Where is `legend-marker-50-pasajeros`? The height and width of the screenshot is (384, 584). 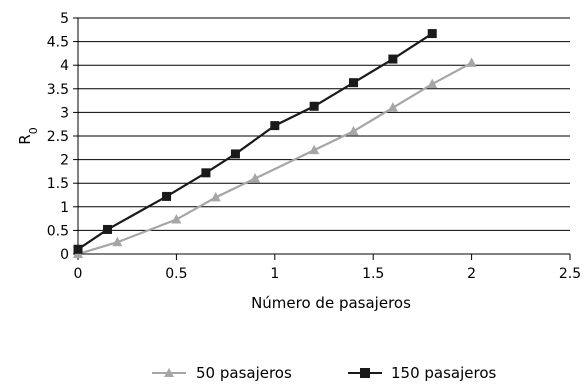
legend-marker-50-pasajeros is located at coordinates (169, 372).